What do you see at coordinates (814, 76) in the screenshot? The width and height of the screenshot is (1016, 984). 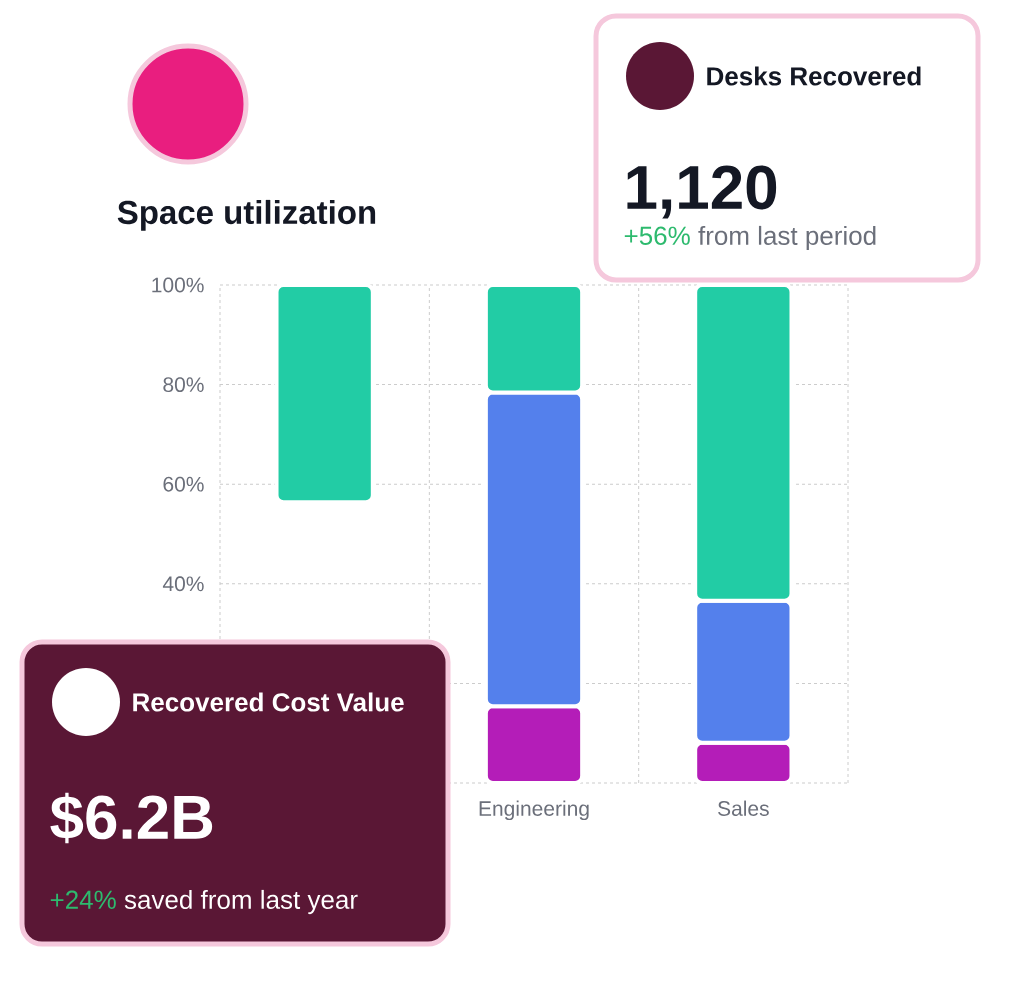 I see `text: Desks Recovered` at bounding box center [814, 76].